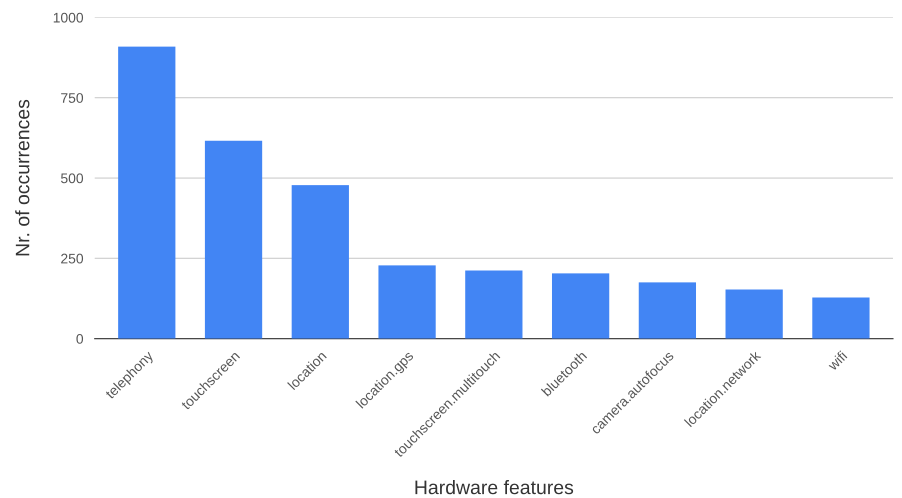 The image size is (902, 498). I want to click on y-tick-label: 750, so click(72, 98).